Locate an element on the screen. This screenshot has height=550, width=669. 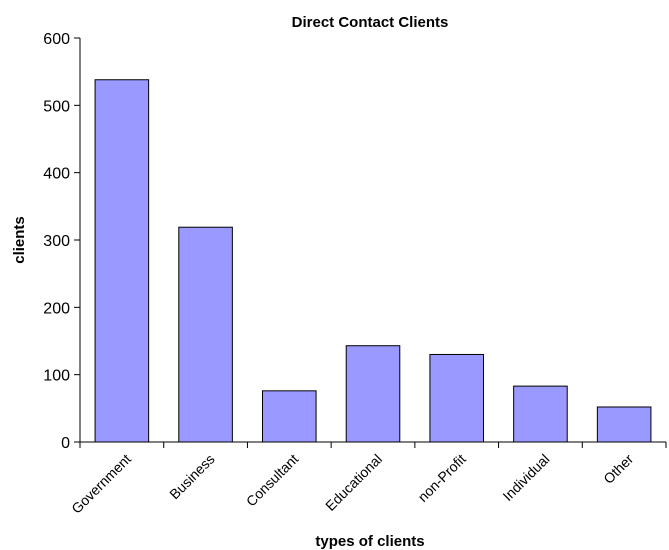
x-axis-title: types of clients is located at coordinates (369, 541).